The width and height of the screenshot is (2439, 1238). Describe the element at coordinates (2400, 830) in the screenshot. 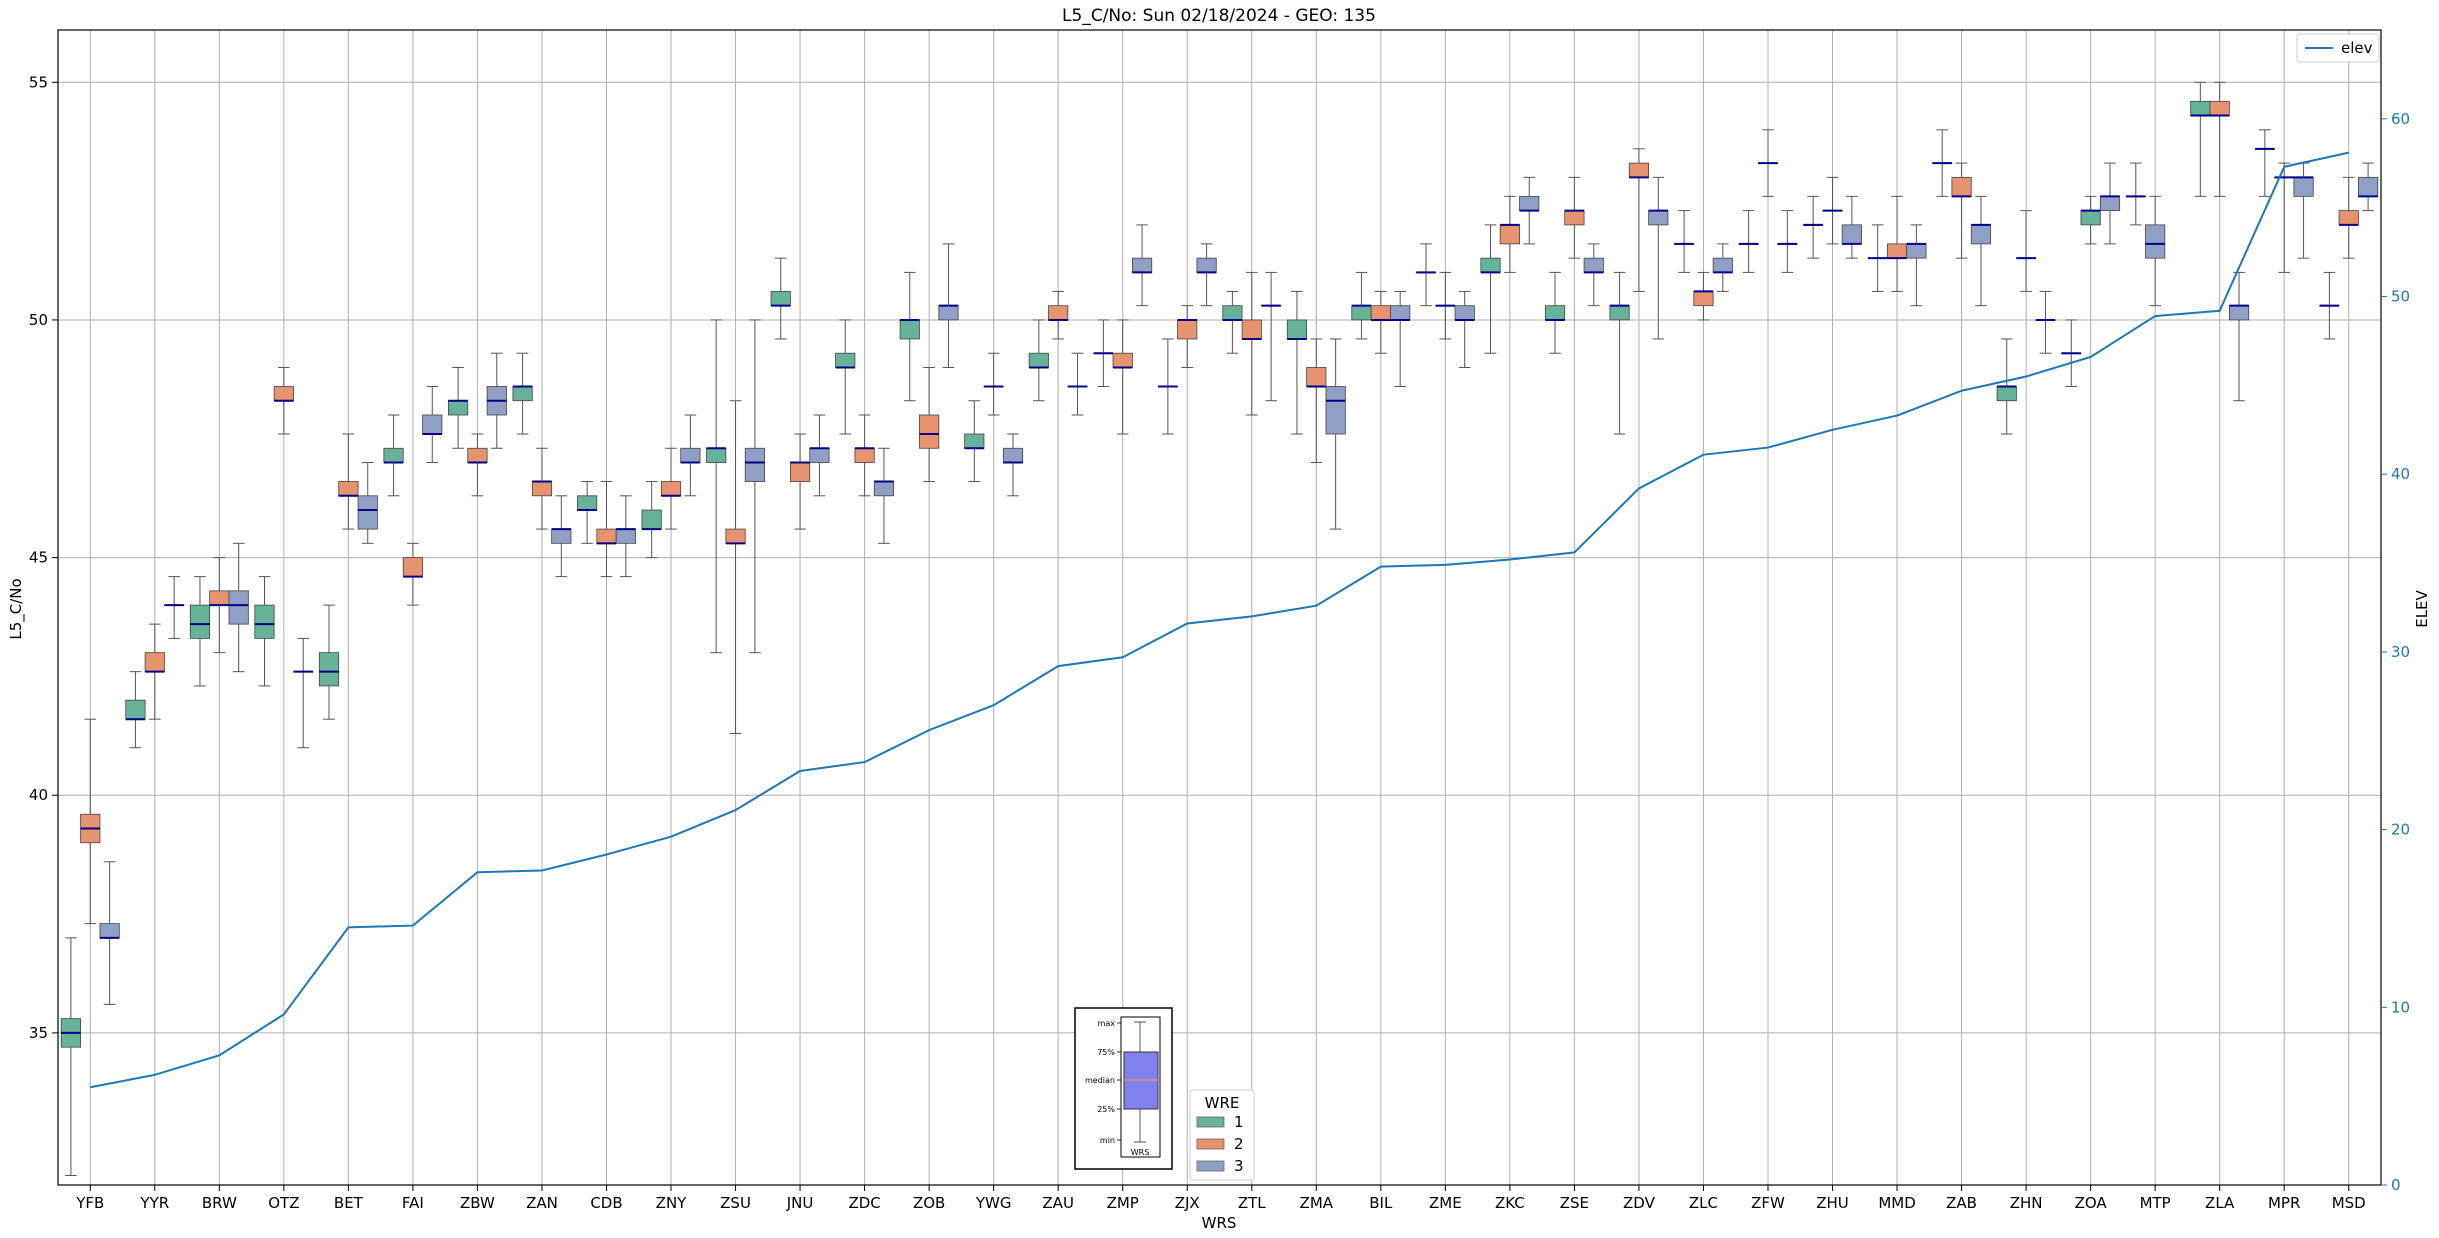

I see `y2-tick-label: 20` at that location.